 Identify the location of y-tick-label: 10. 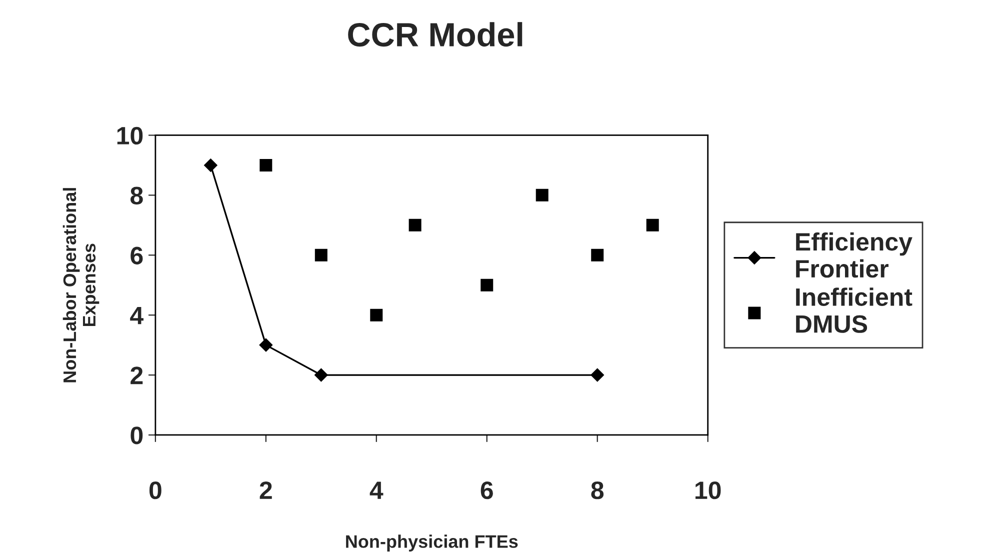
(130, 135).